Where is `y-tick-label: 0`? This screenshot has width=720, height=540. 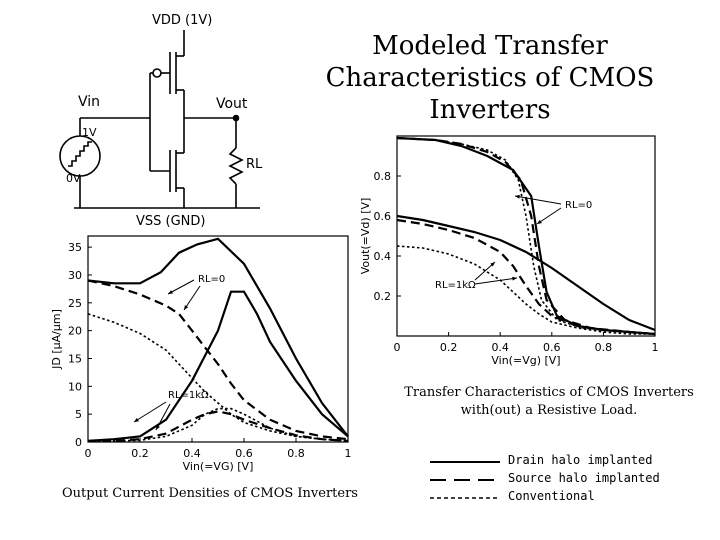
y-tick-label: 0 is located at coordinates (78, 442).